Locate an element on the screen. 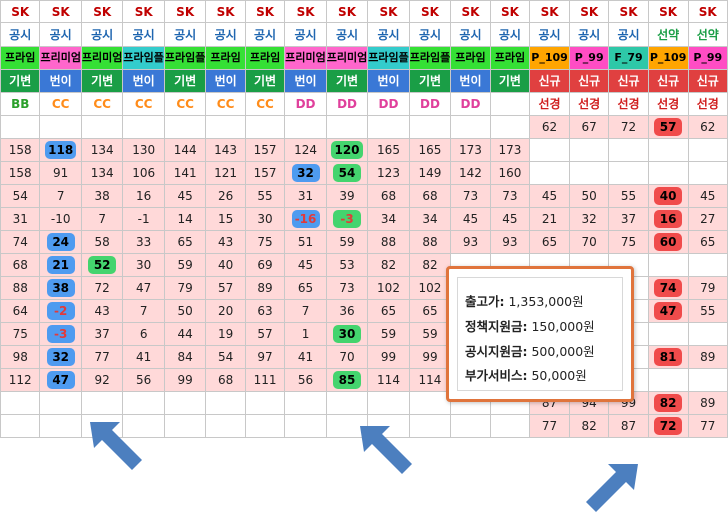  data-cell: 98 is located at coordinates (20, 357).